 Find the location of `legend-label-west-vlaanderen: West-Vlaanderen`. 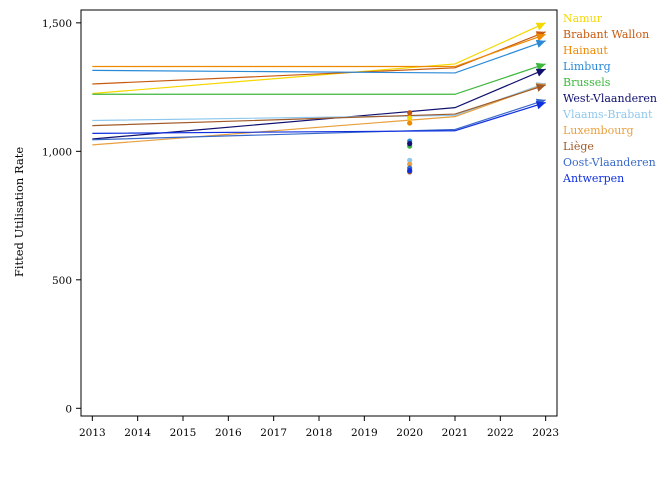

legend-label-west-vlaanderen: West-Vlaanderen is located at coordinates (610, 98).